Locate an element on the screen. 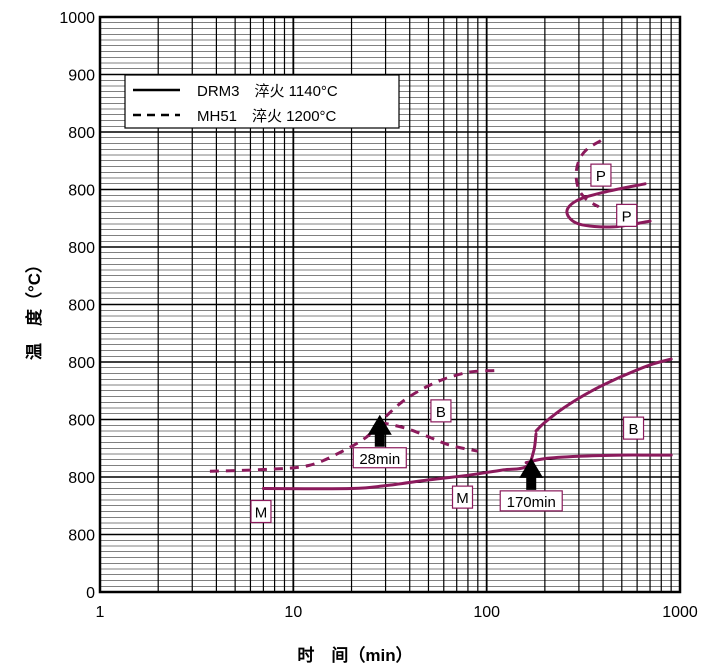 The height and width of the screenshot is (670, 706). curve-mh51-b-upper is located at coordinates (352, 421).